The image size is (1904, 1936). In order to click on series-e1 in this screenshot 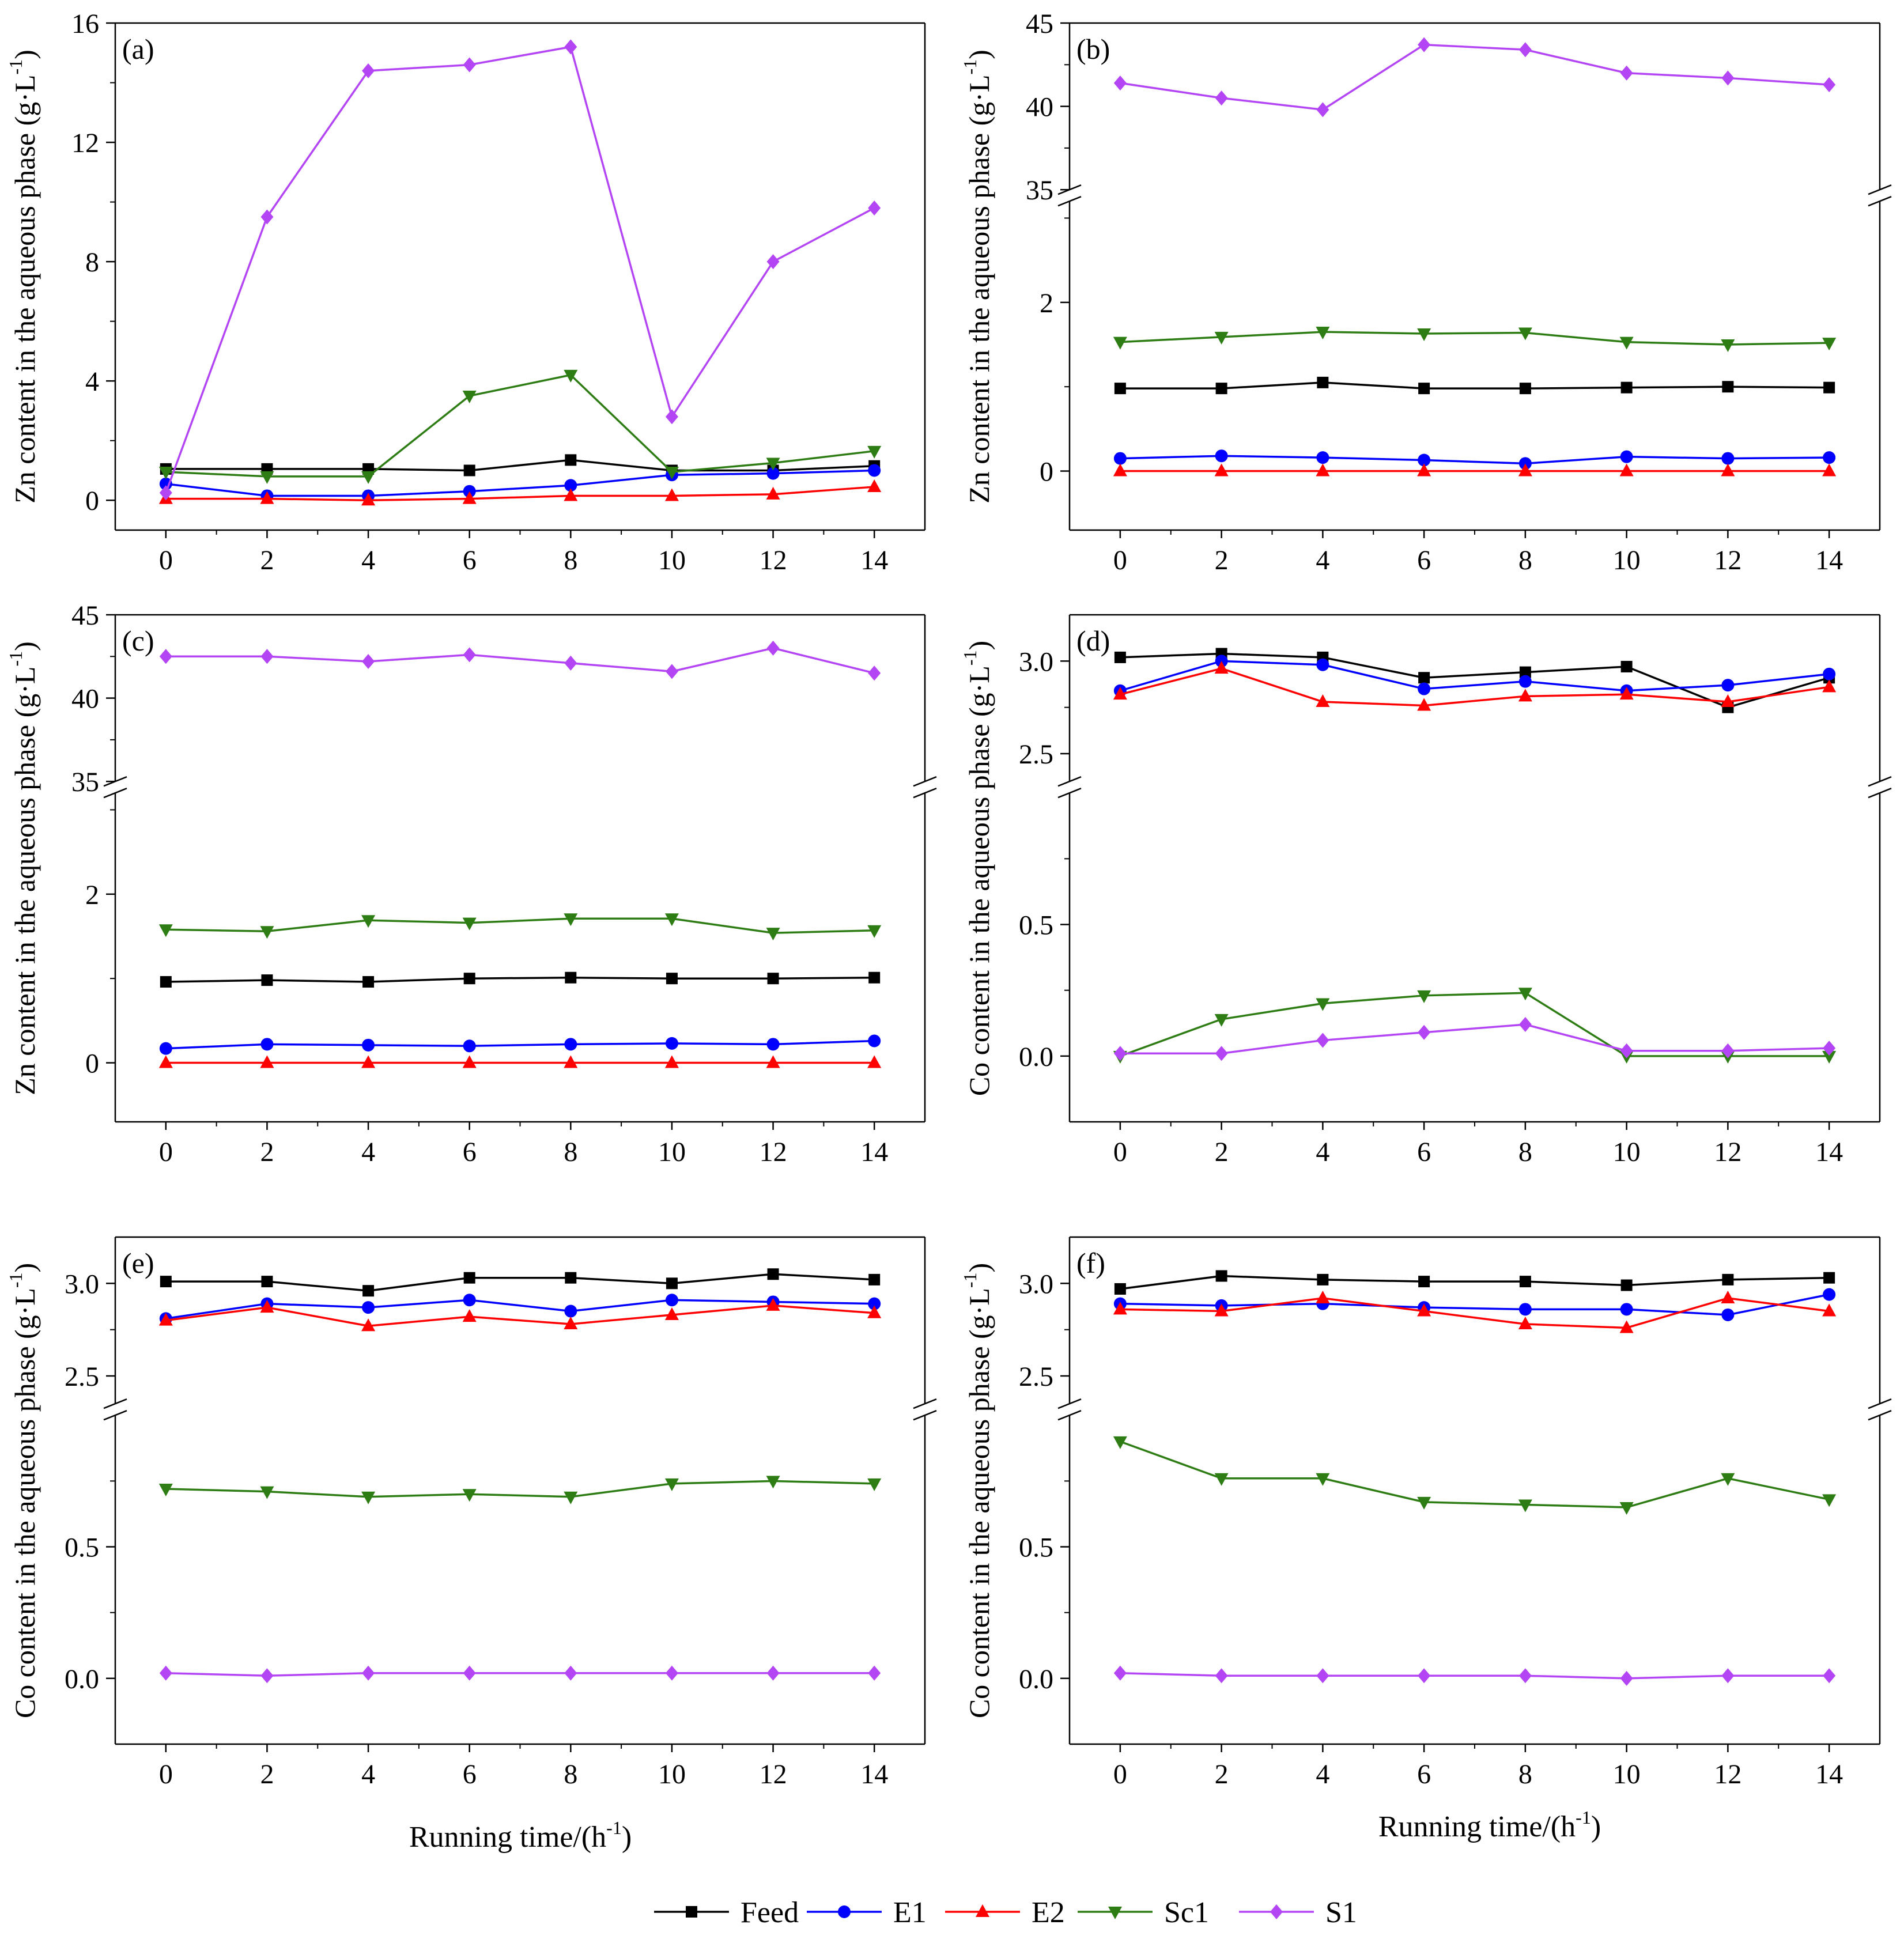, I will do `click(1474, 459)`.